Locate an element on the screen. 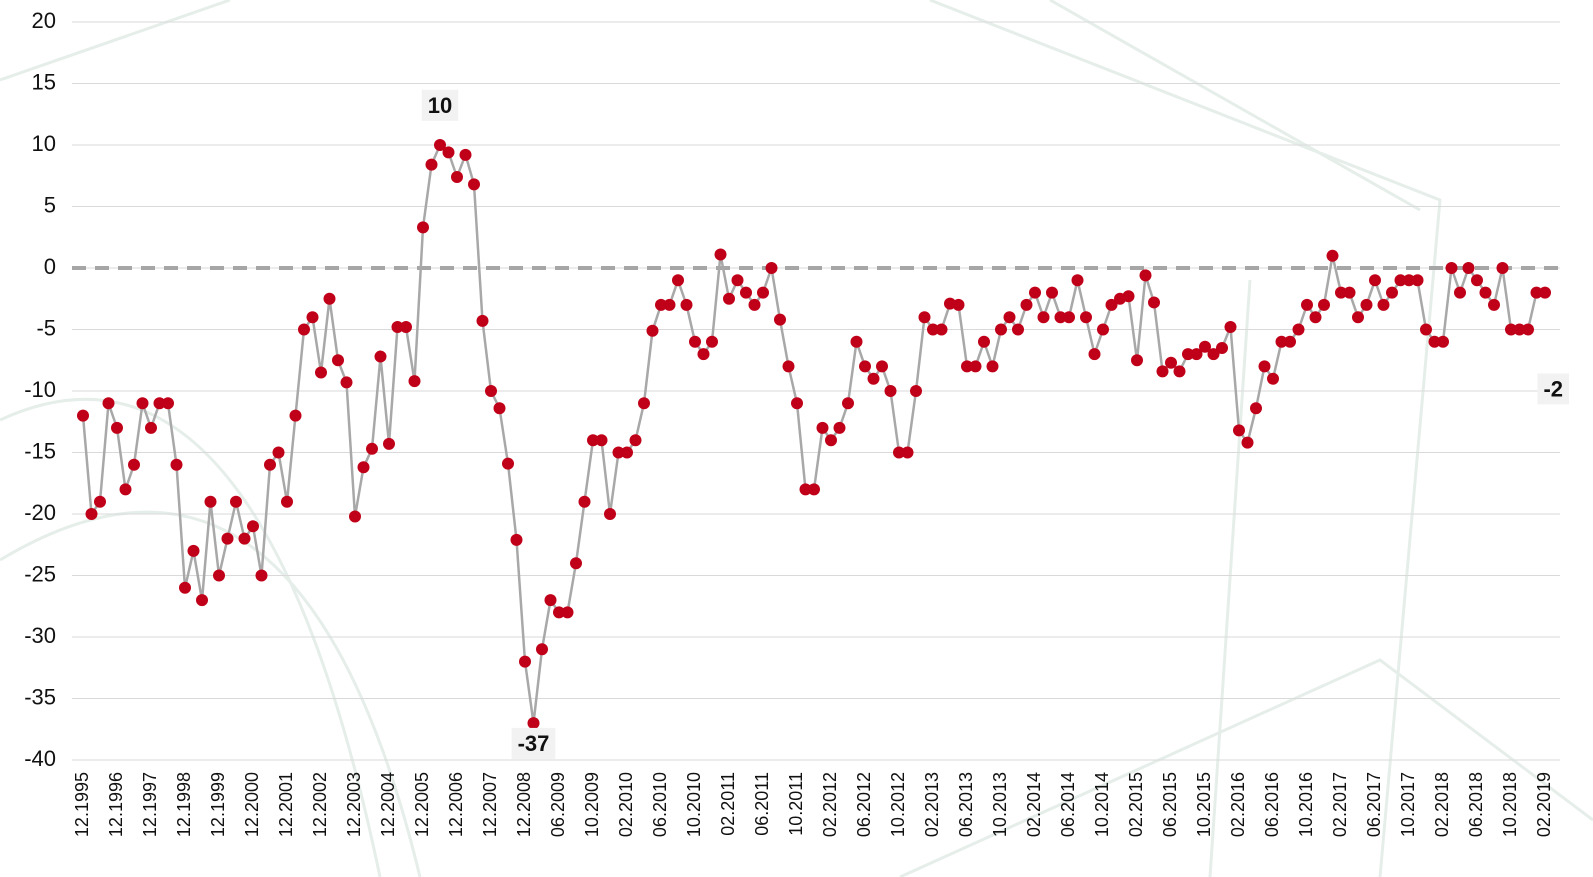 This screenshot has height=877, width=1593. x-tick-label: 06.2011 is located at coordinates (762, 804).